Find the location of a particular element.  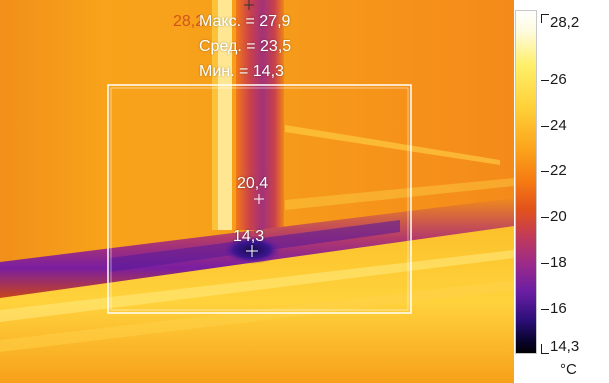

max-stat: Макс. = 27,9 is located at coordinates (245, 21).